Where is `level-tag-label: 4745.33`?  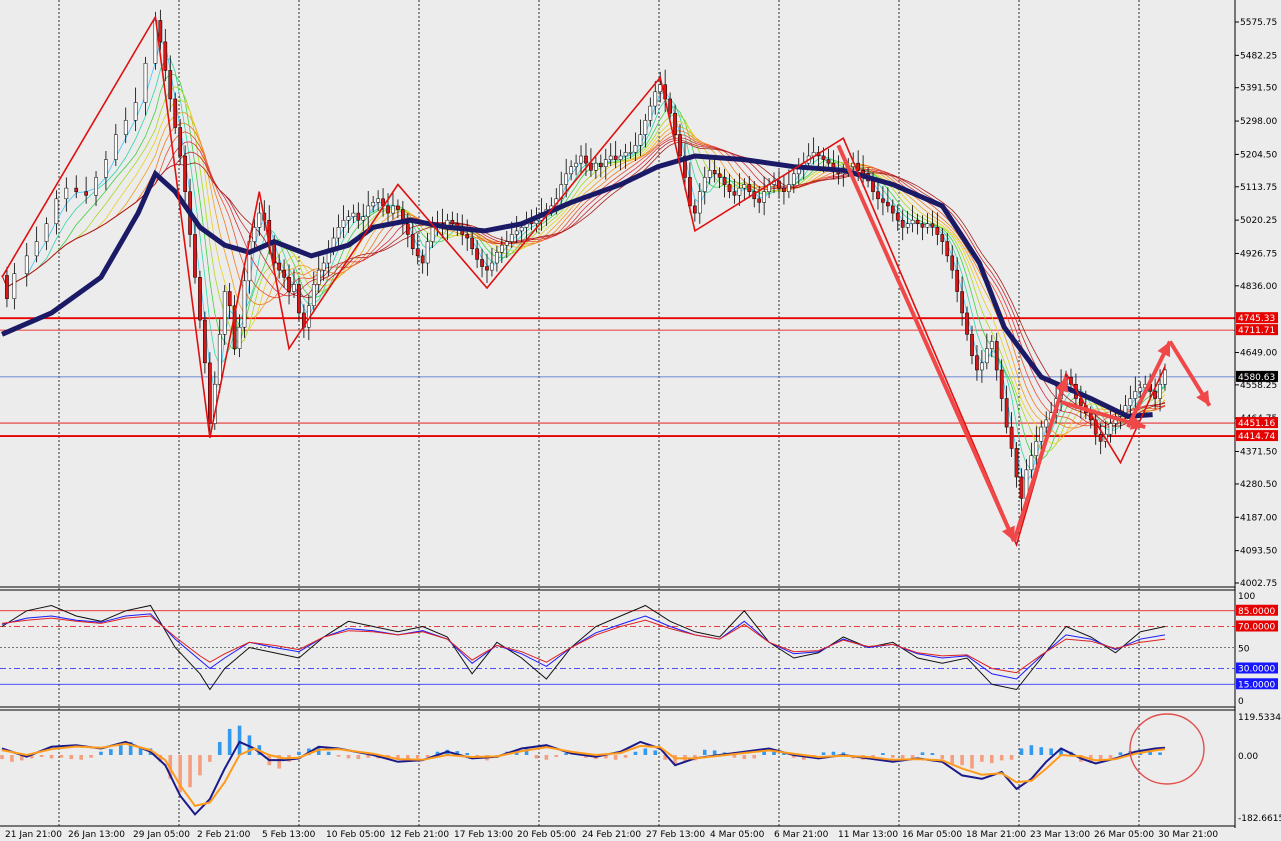 level-tag-label: 4745.33 is located at coordinates (1256, 319).